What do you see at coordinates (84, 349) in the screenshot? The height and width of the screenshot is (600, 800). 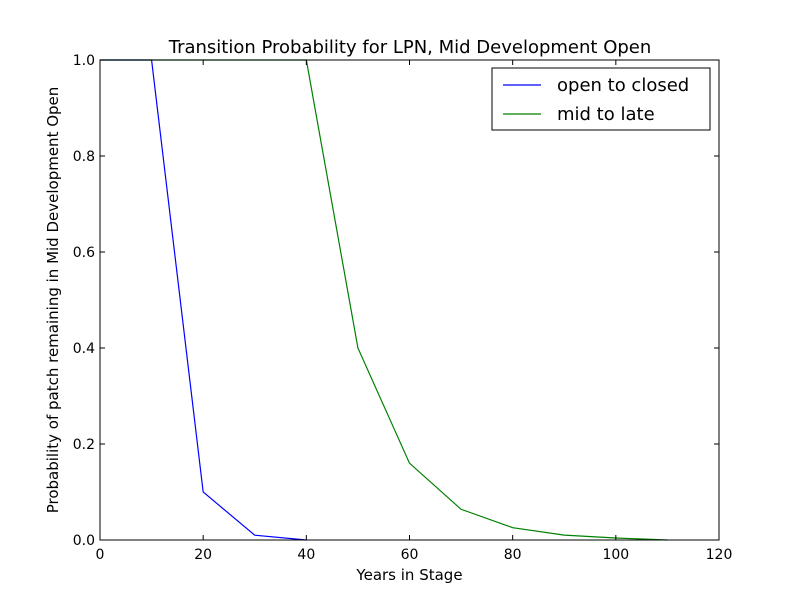 I see `y-tick-label: 0.4` at bounding box center [84, 349].